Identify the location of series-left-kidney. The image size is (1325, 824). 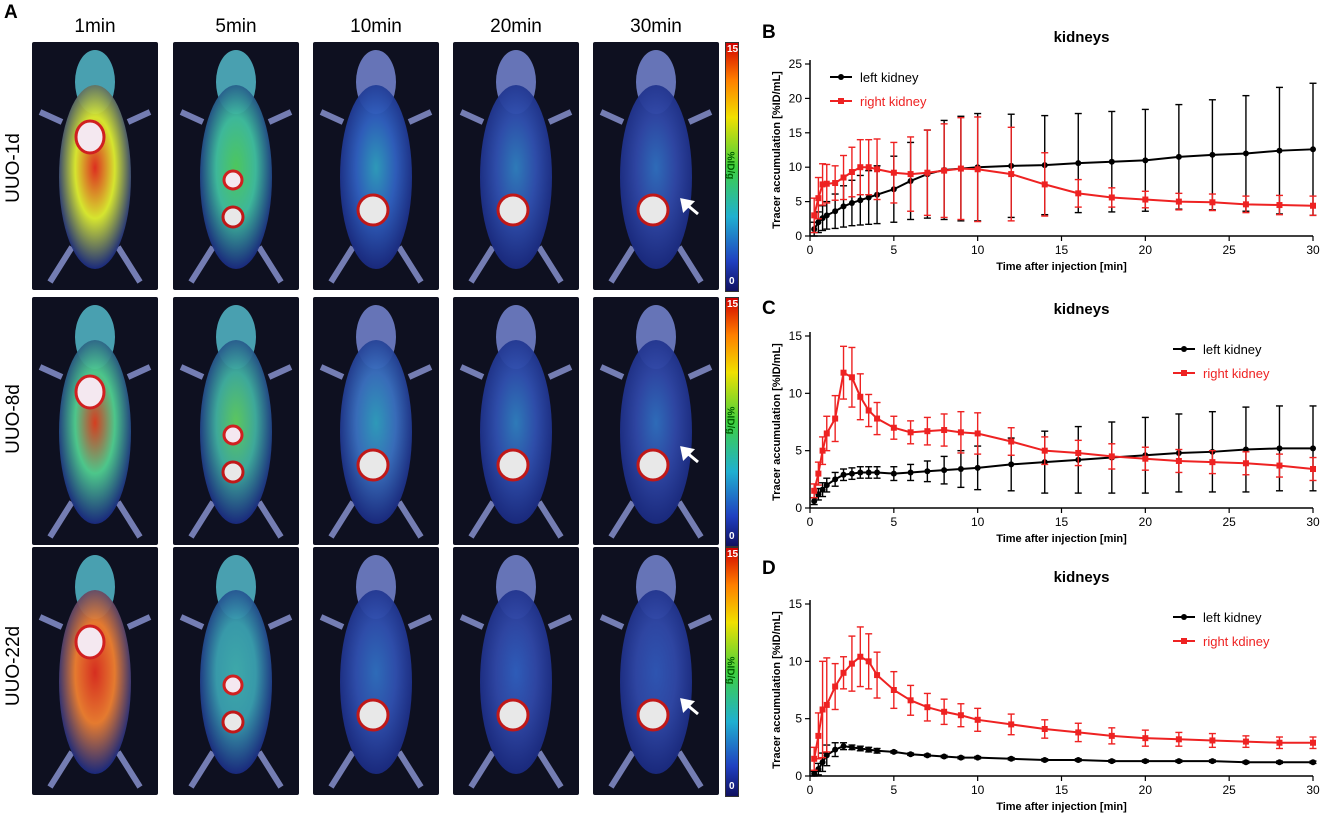
(1063, 759).